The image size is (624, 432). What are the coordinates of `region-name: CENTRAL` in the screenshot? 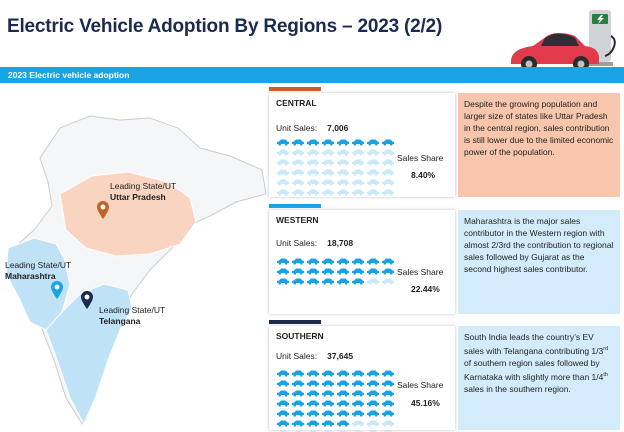 It's located at (296, 103).